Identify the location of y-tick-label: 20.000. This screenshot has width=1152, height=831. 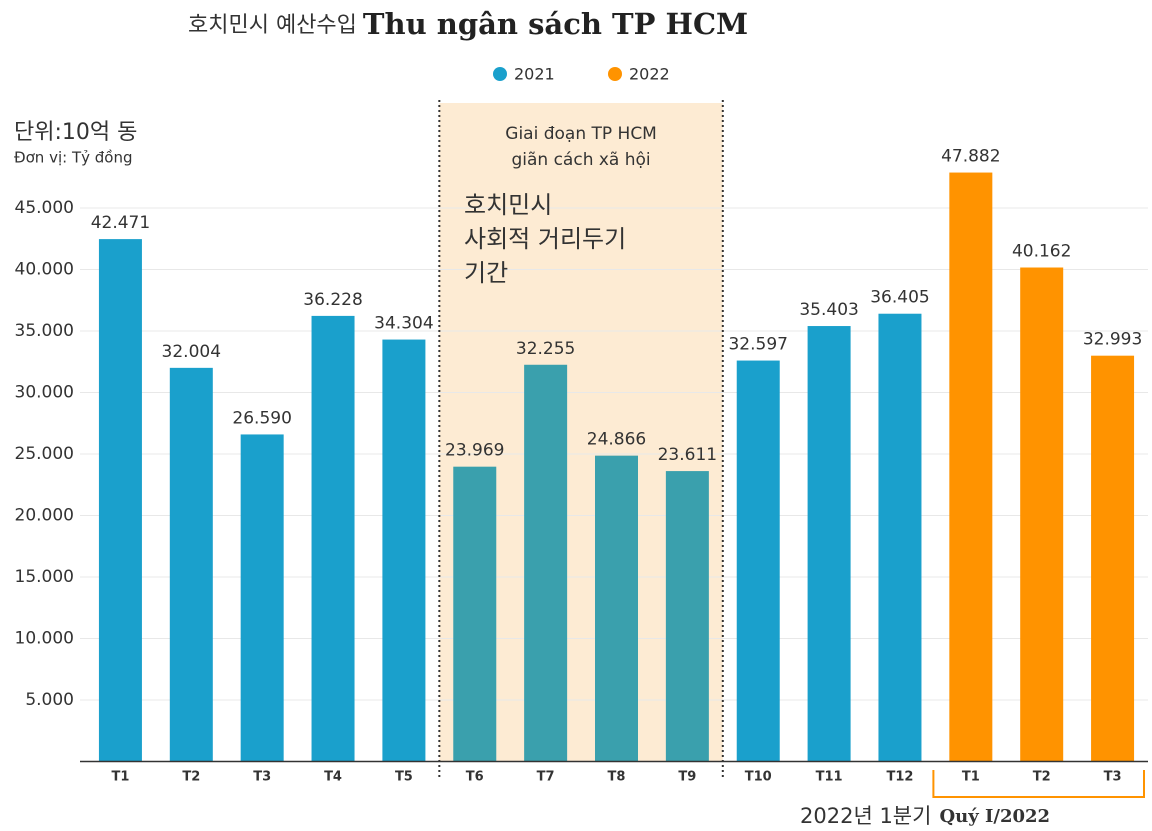
(44, 516).